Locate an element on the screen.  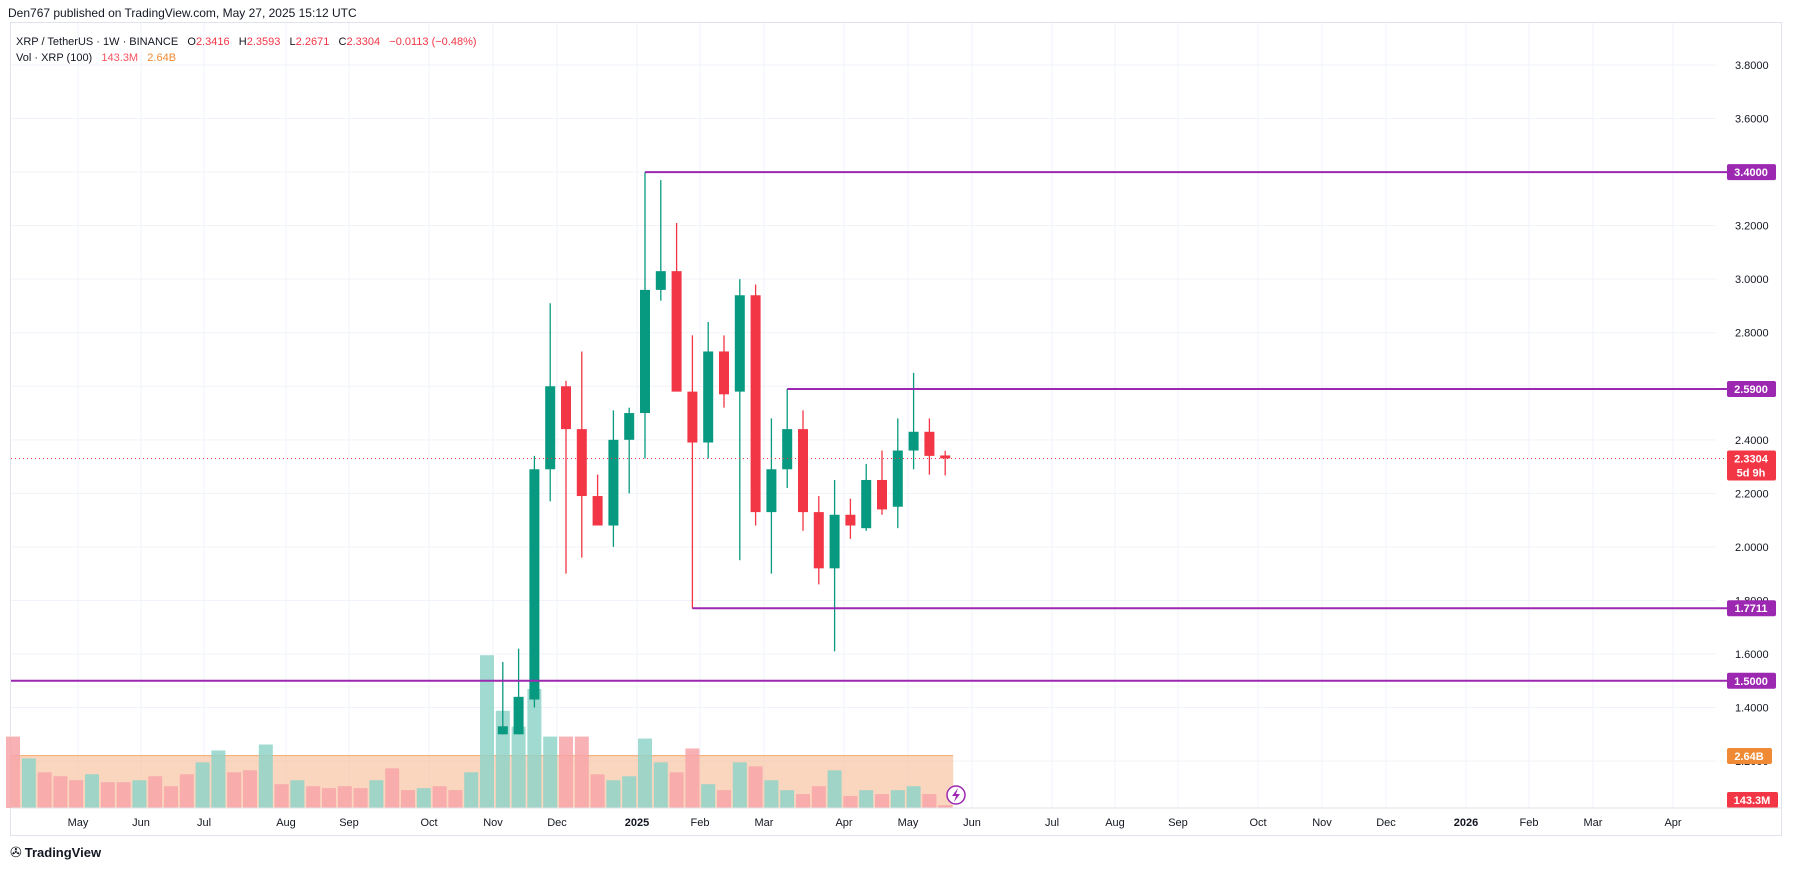
countdown-label: 5d 9h is located at coordinates (1751, 473).